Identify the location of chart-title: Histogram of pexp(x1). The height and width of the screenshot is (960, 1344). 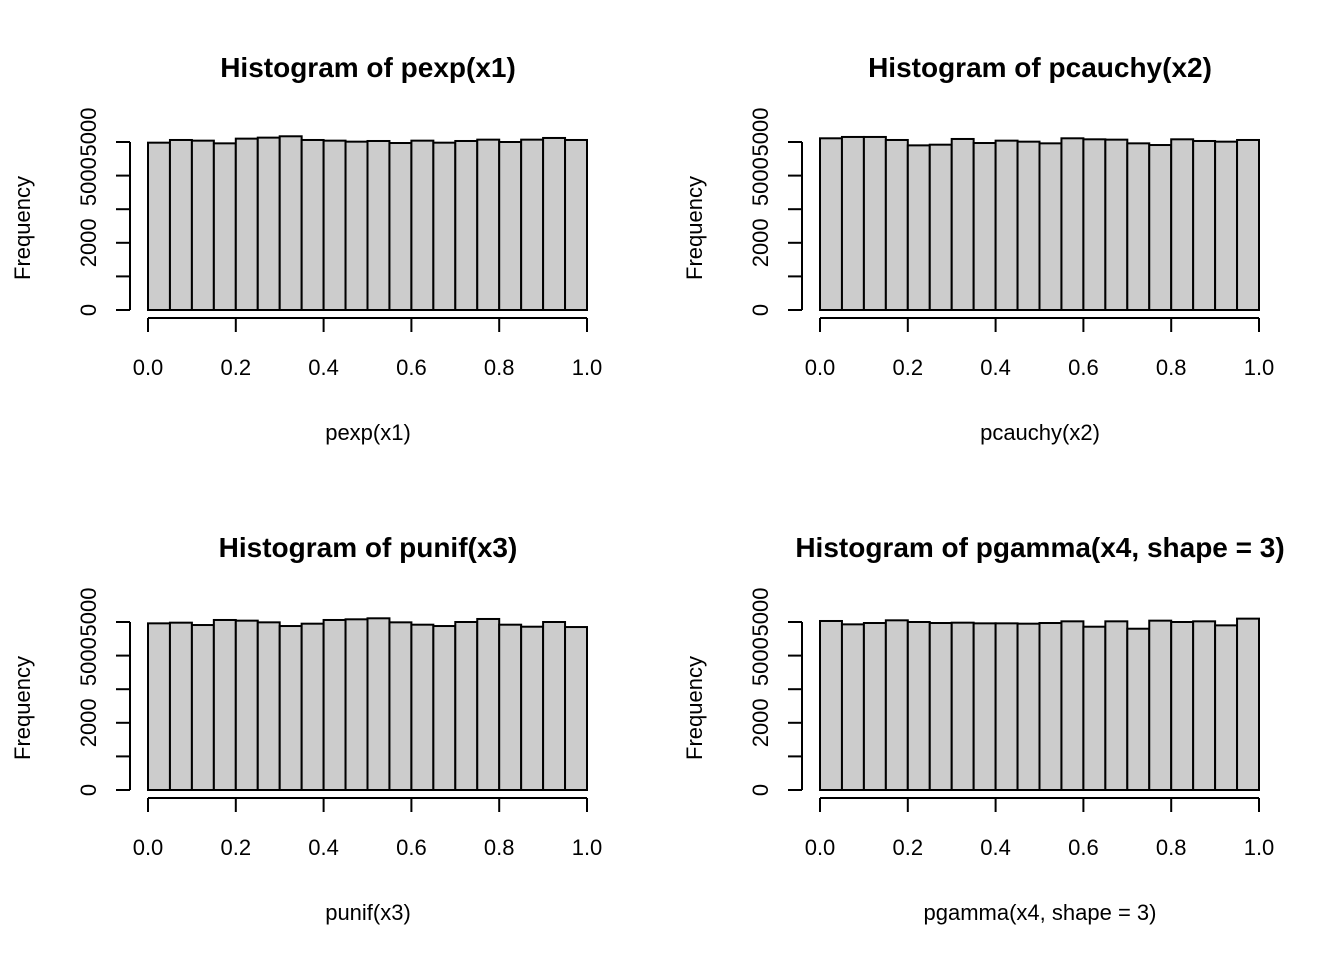
(368, 67).